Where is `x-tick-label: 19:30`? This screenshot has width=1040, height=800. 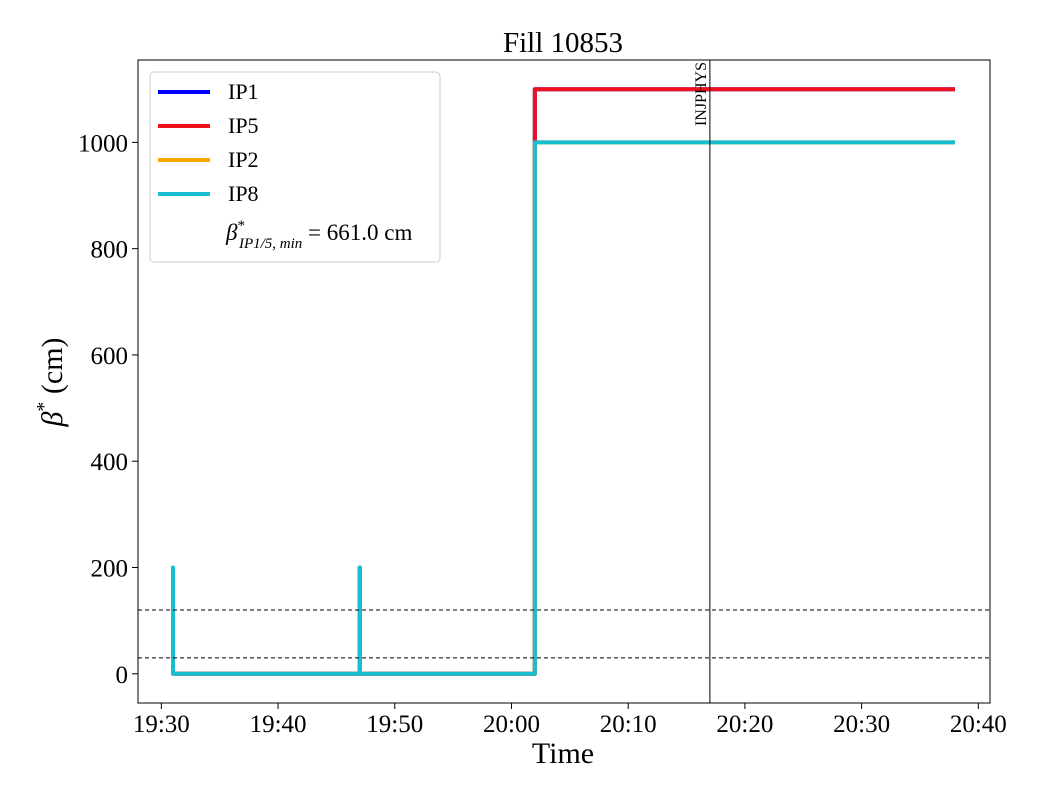 x-tick-label: 19:30 is located at coordinates (161, 724).